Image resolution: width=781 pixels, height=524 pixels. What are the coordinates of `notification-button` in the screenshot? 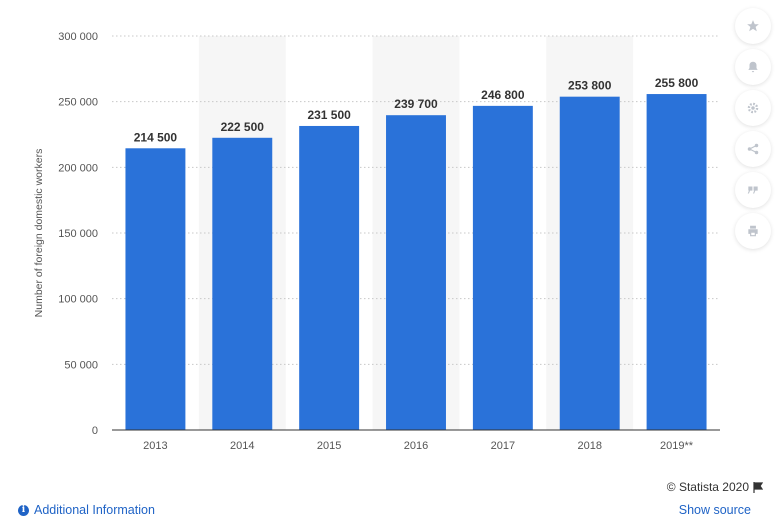 It's located at (753, 67).